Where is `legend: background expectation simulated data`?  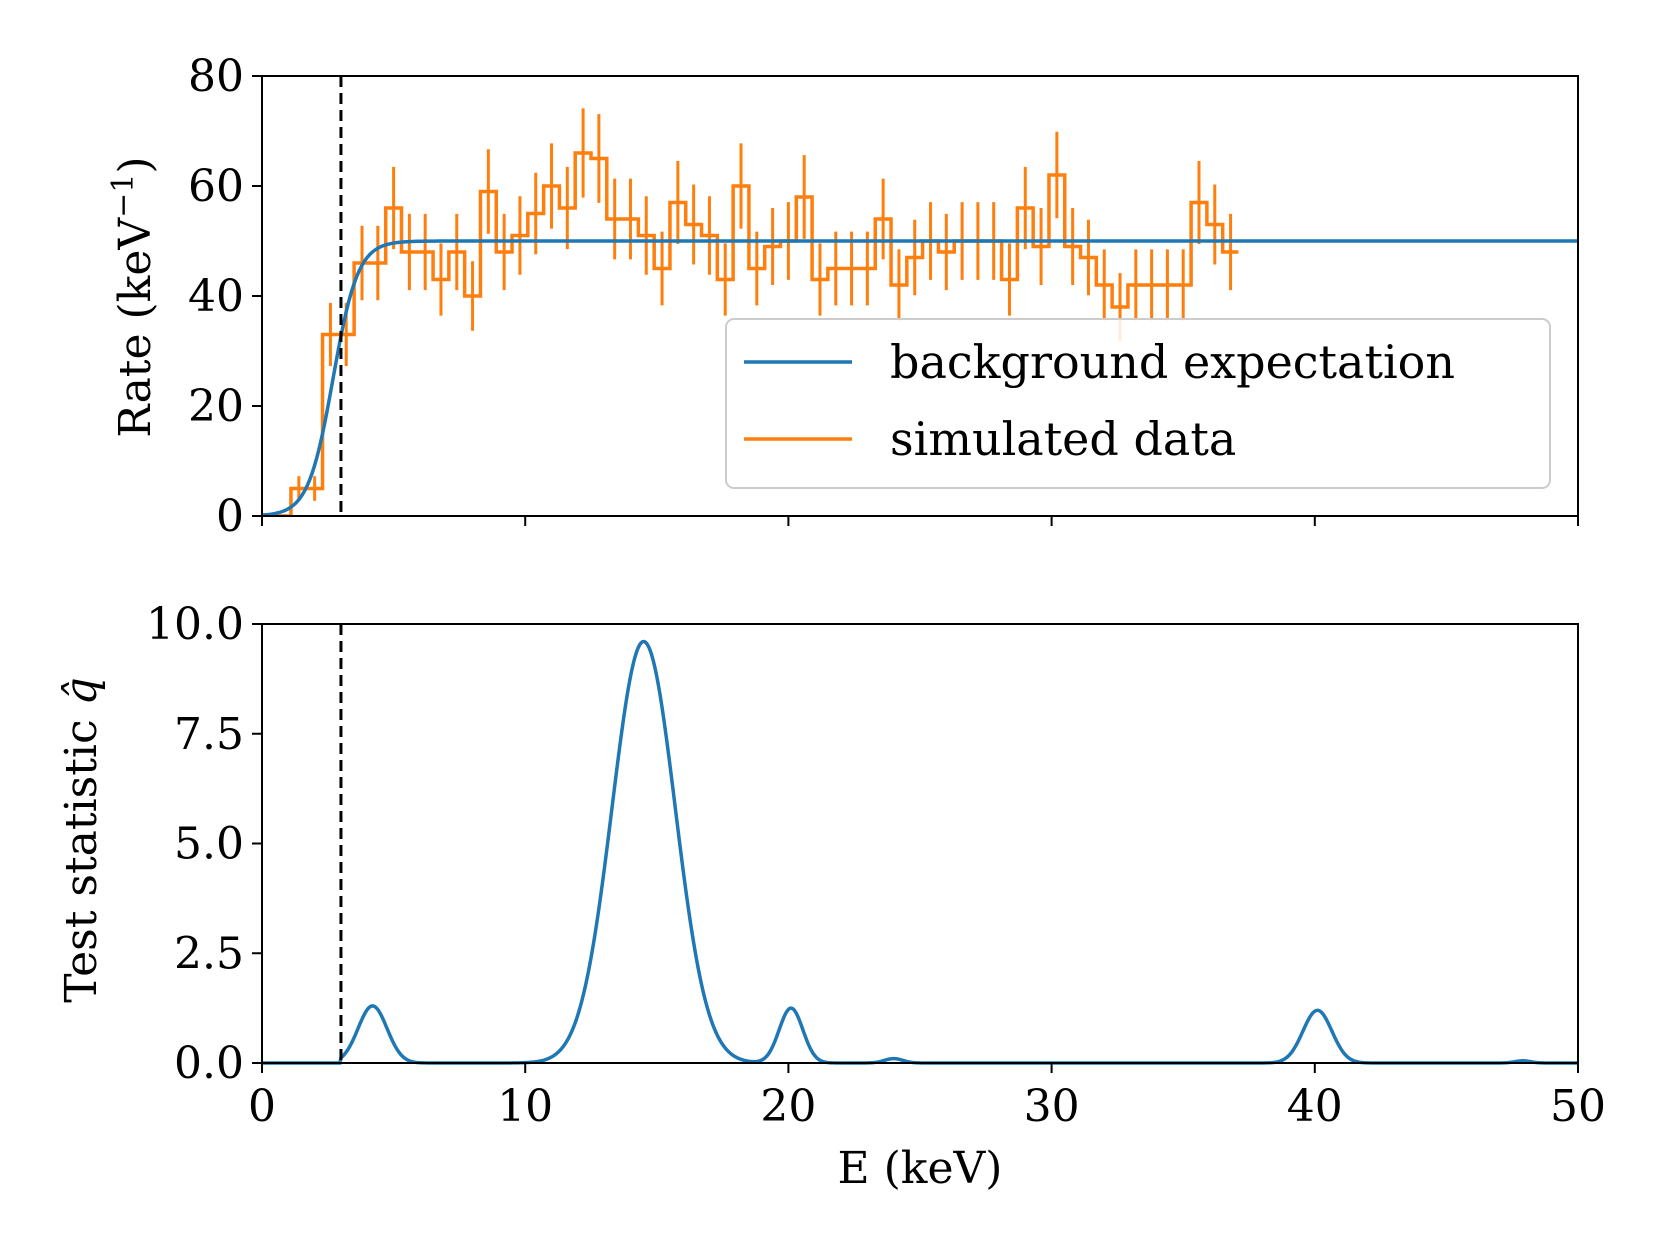 legend: background expectation simulated data is located at coordinates (1138, 403).